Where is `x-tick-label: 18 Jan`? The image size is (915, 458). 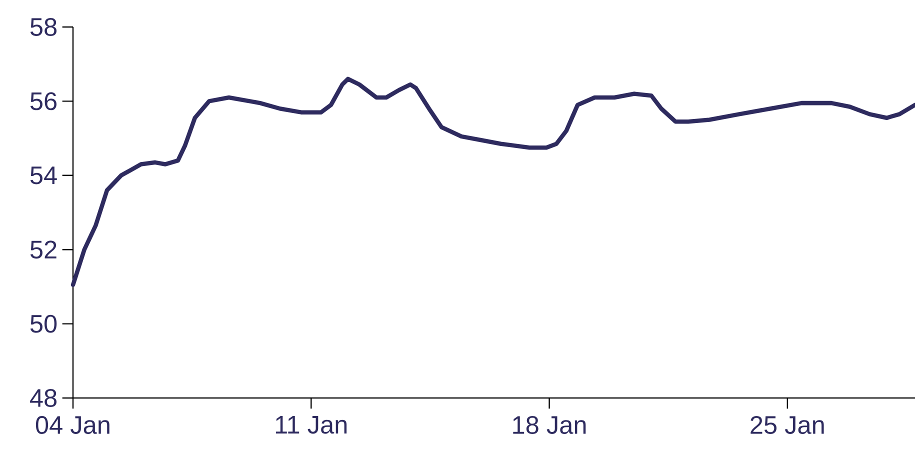 x-tick-label: 18 Jan is located at coordinates (549, 425).